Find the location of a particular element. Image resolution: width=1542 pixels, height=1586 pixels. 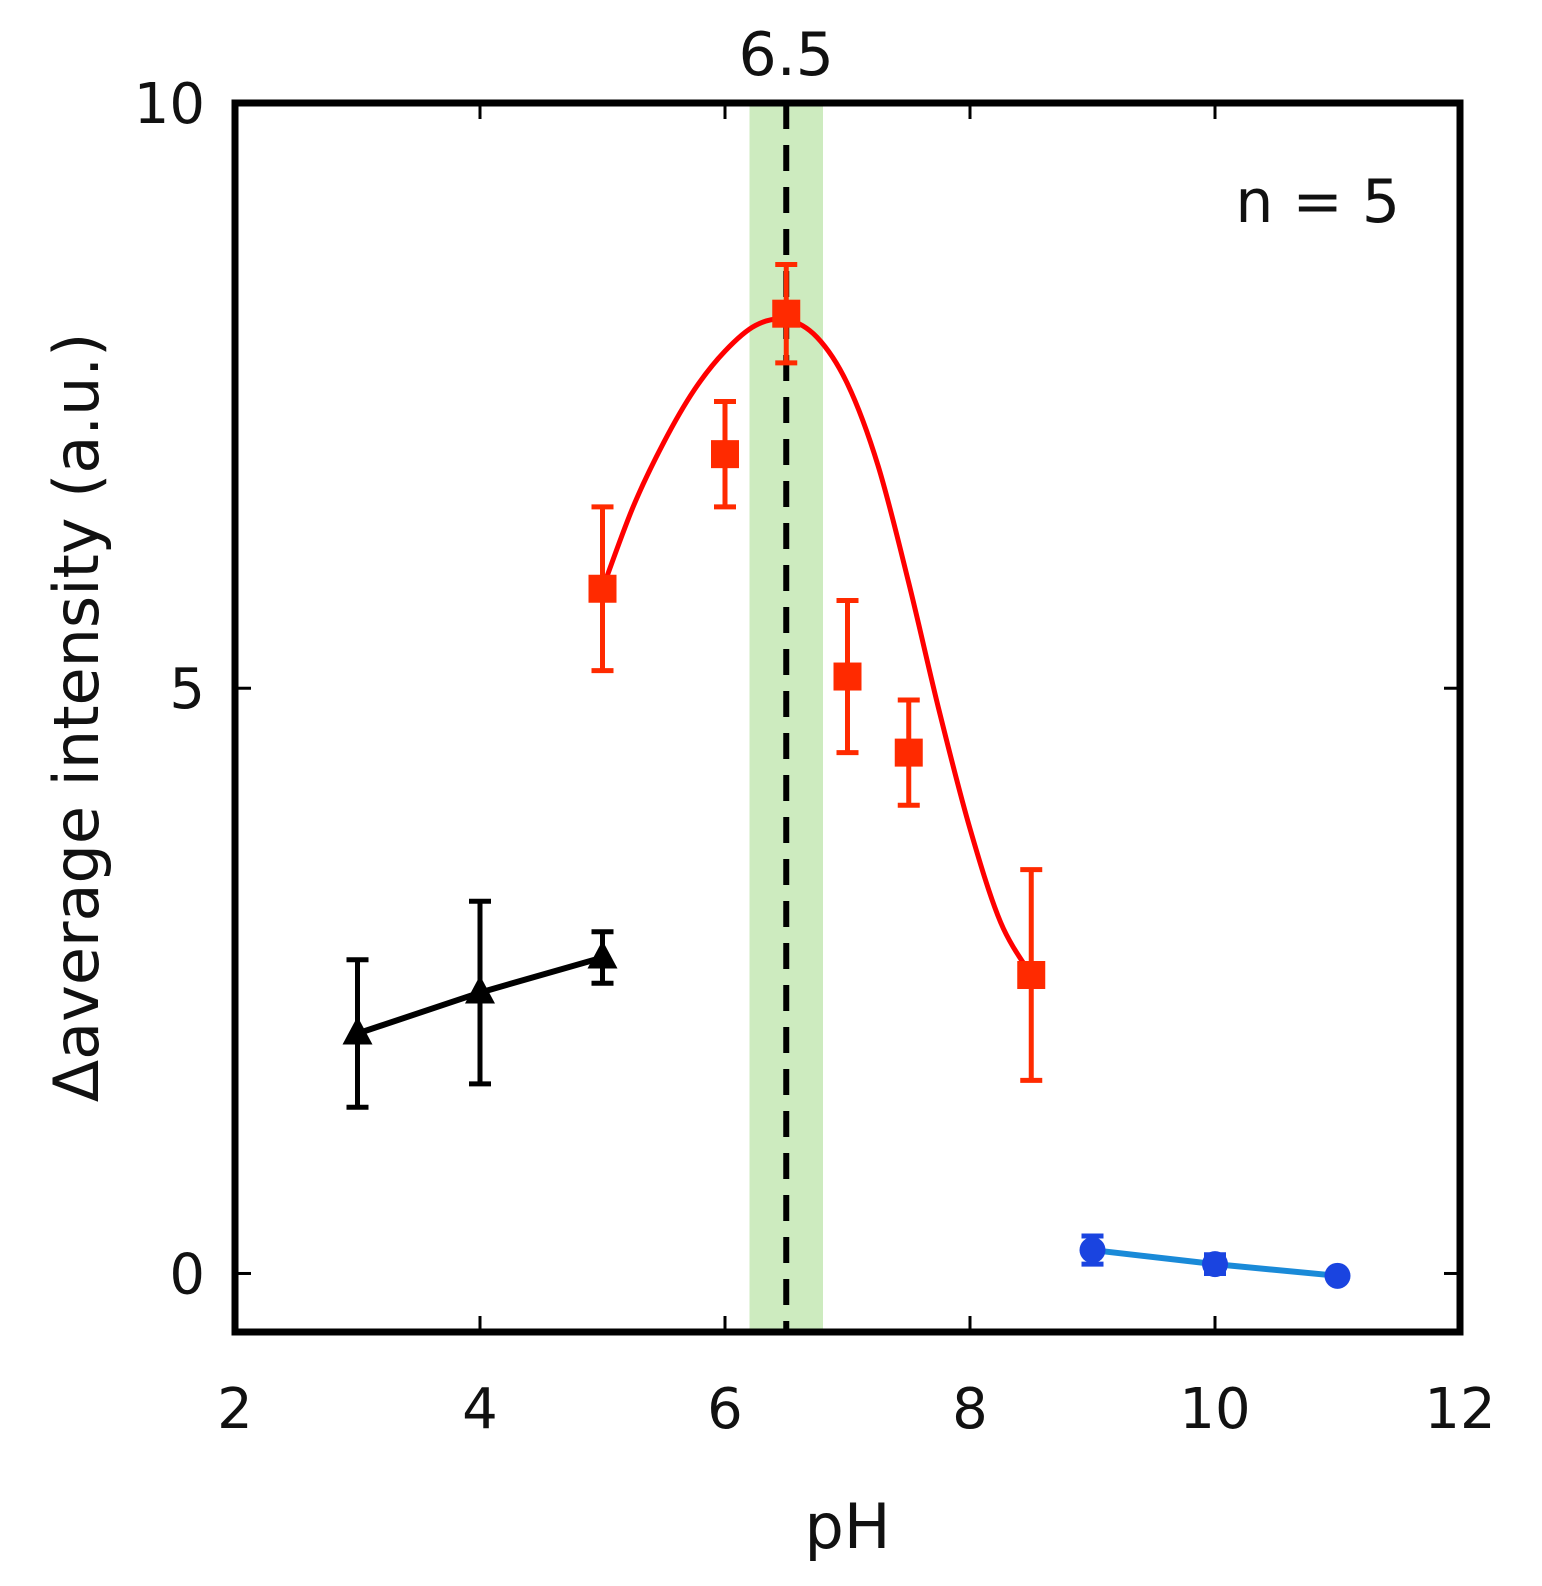

fit-curve-layer is located at coordinates (817, 646).